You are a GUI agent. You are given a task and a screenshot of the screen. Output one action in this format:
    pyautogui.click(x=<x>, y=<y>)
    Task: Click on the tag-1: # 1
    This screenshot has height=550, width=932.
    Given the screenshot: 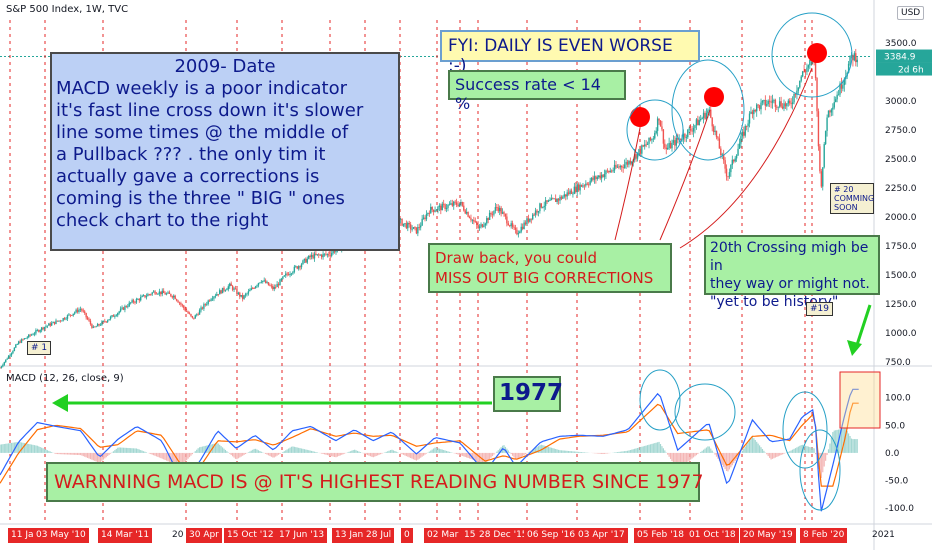 What is the action you would take?
    pyautogui.click(x=39, y=348)
    